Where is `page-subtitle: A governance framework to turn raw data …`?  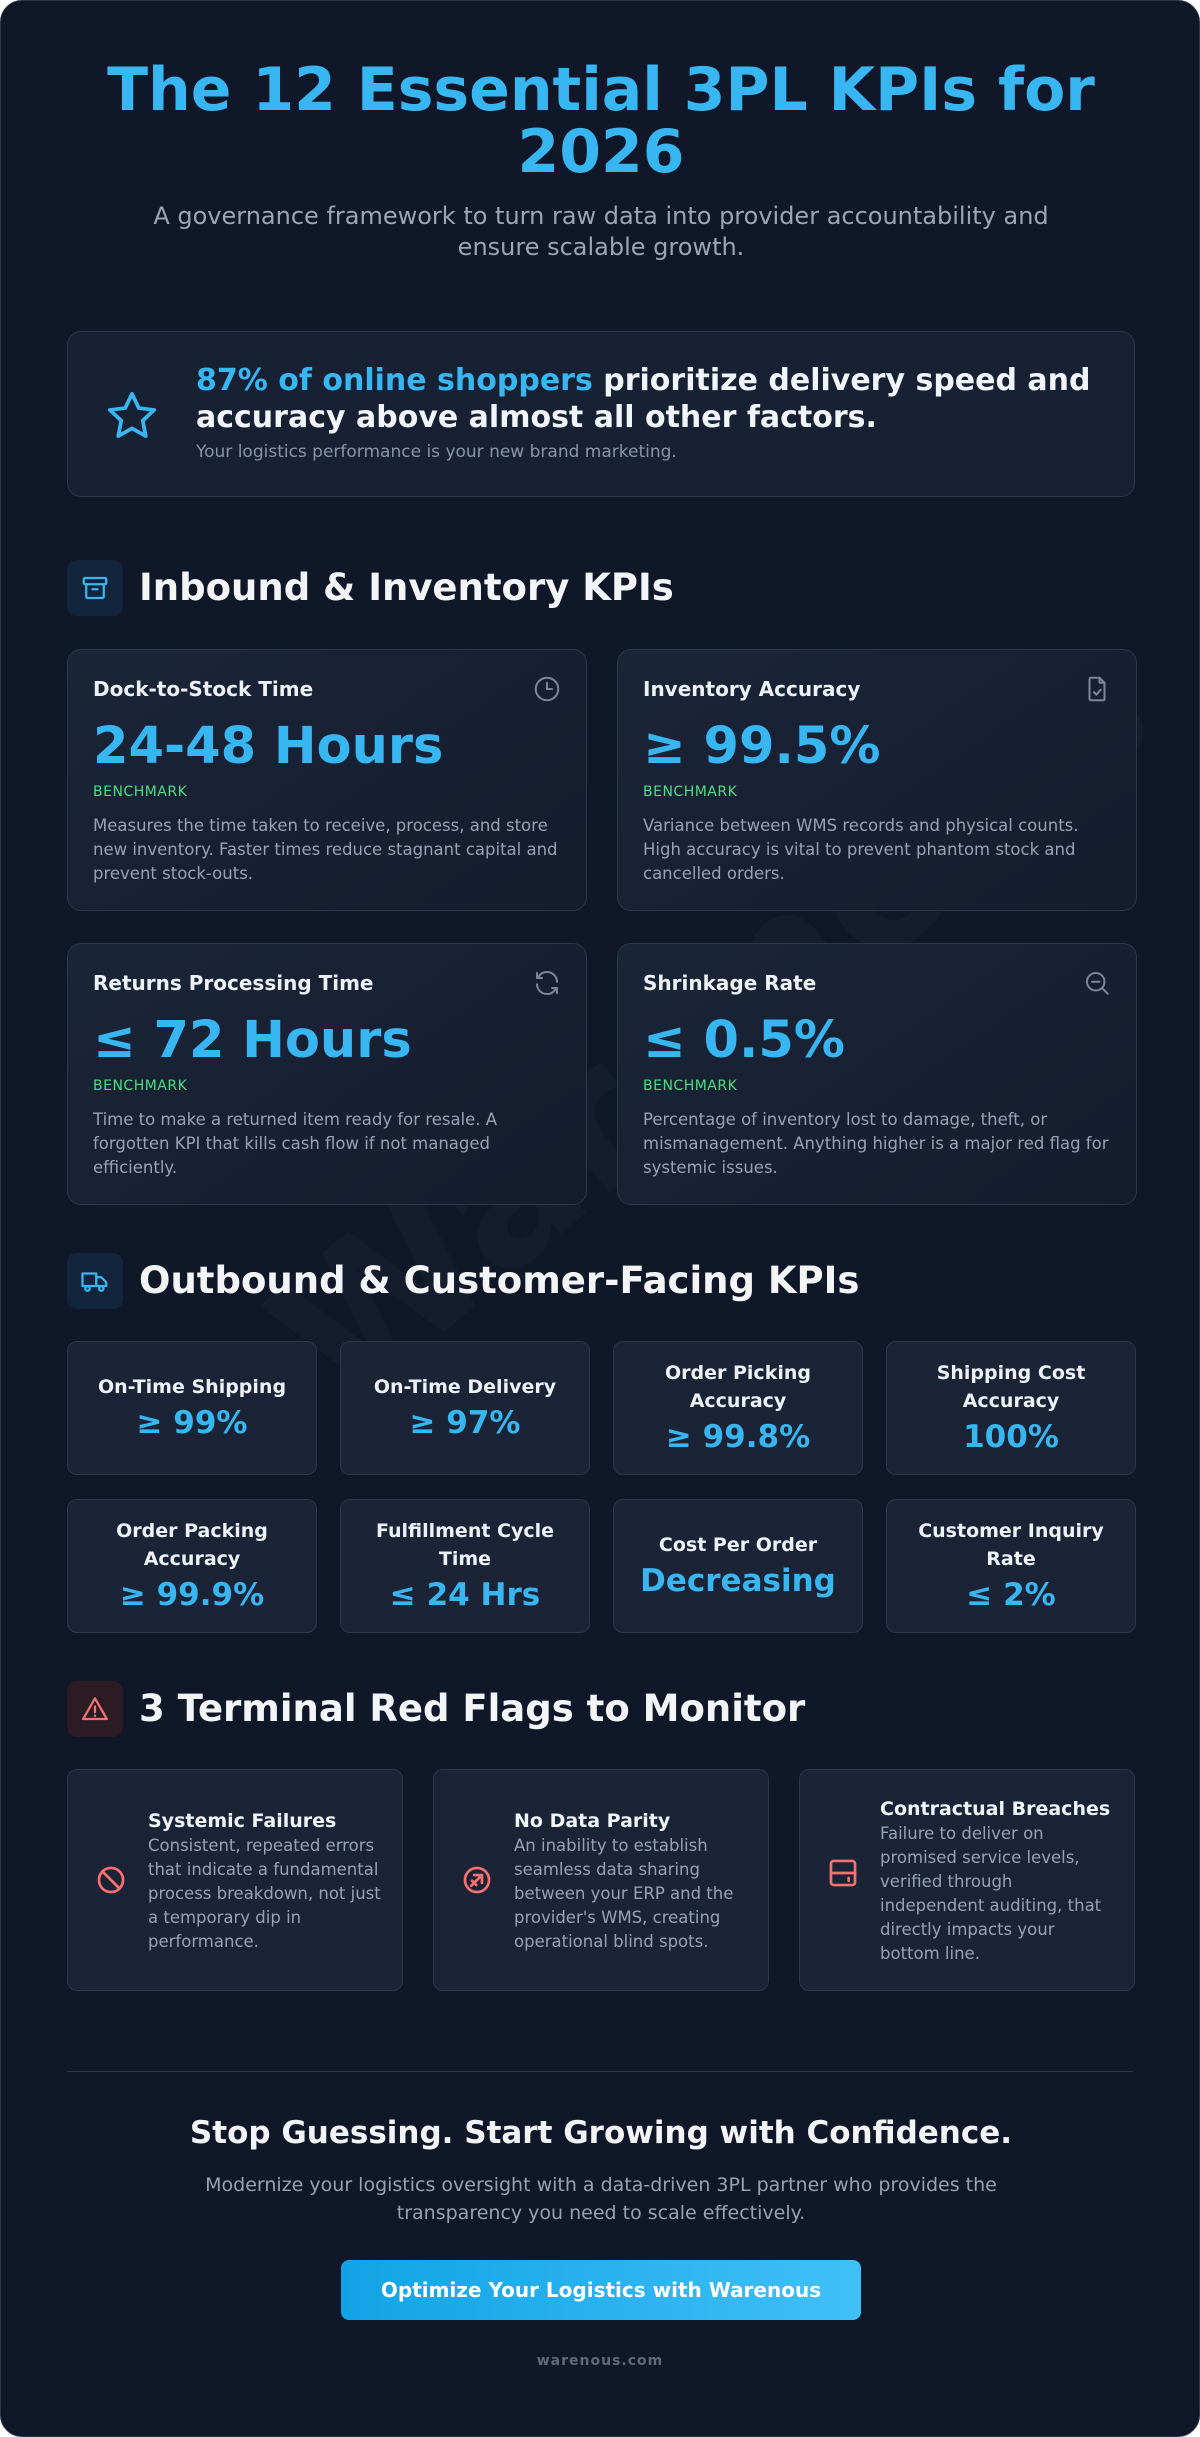
page-subtitle: A governance framework to turn raw data … is located at coordinates (601, 231).